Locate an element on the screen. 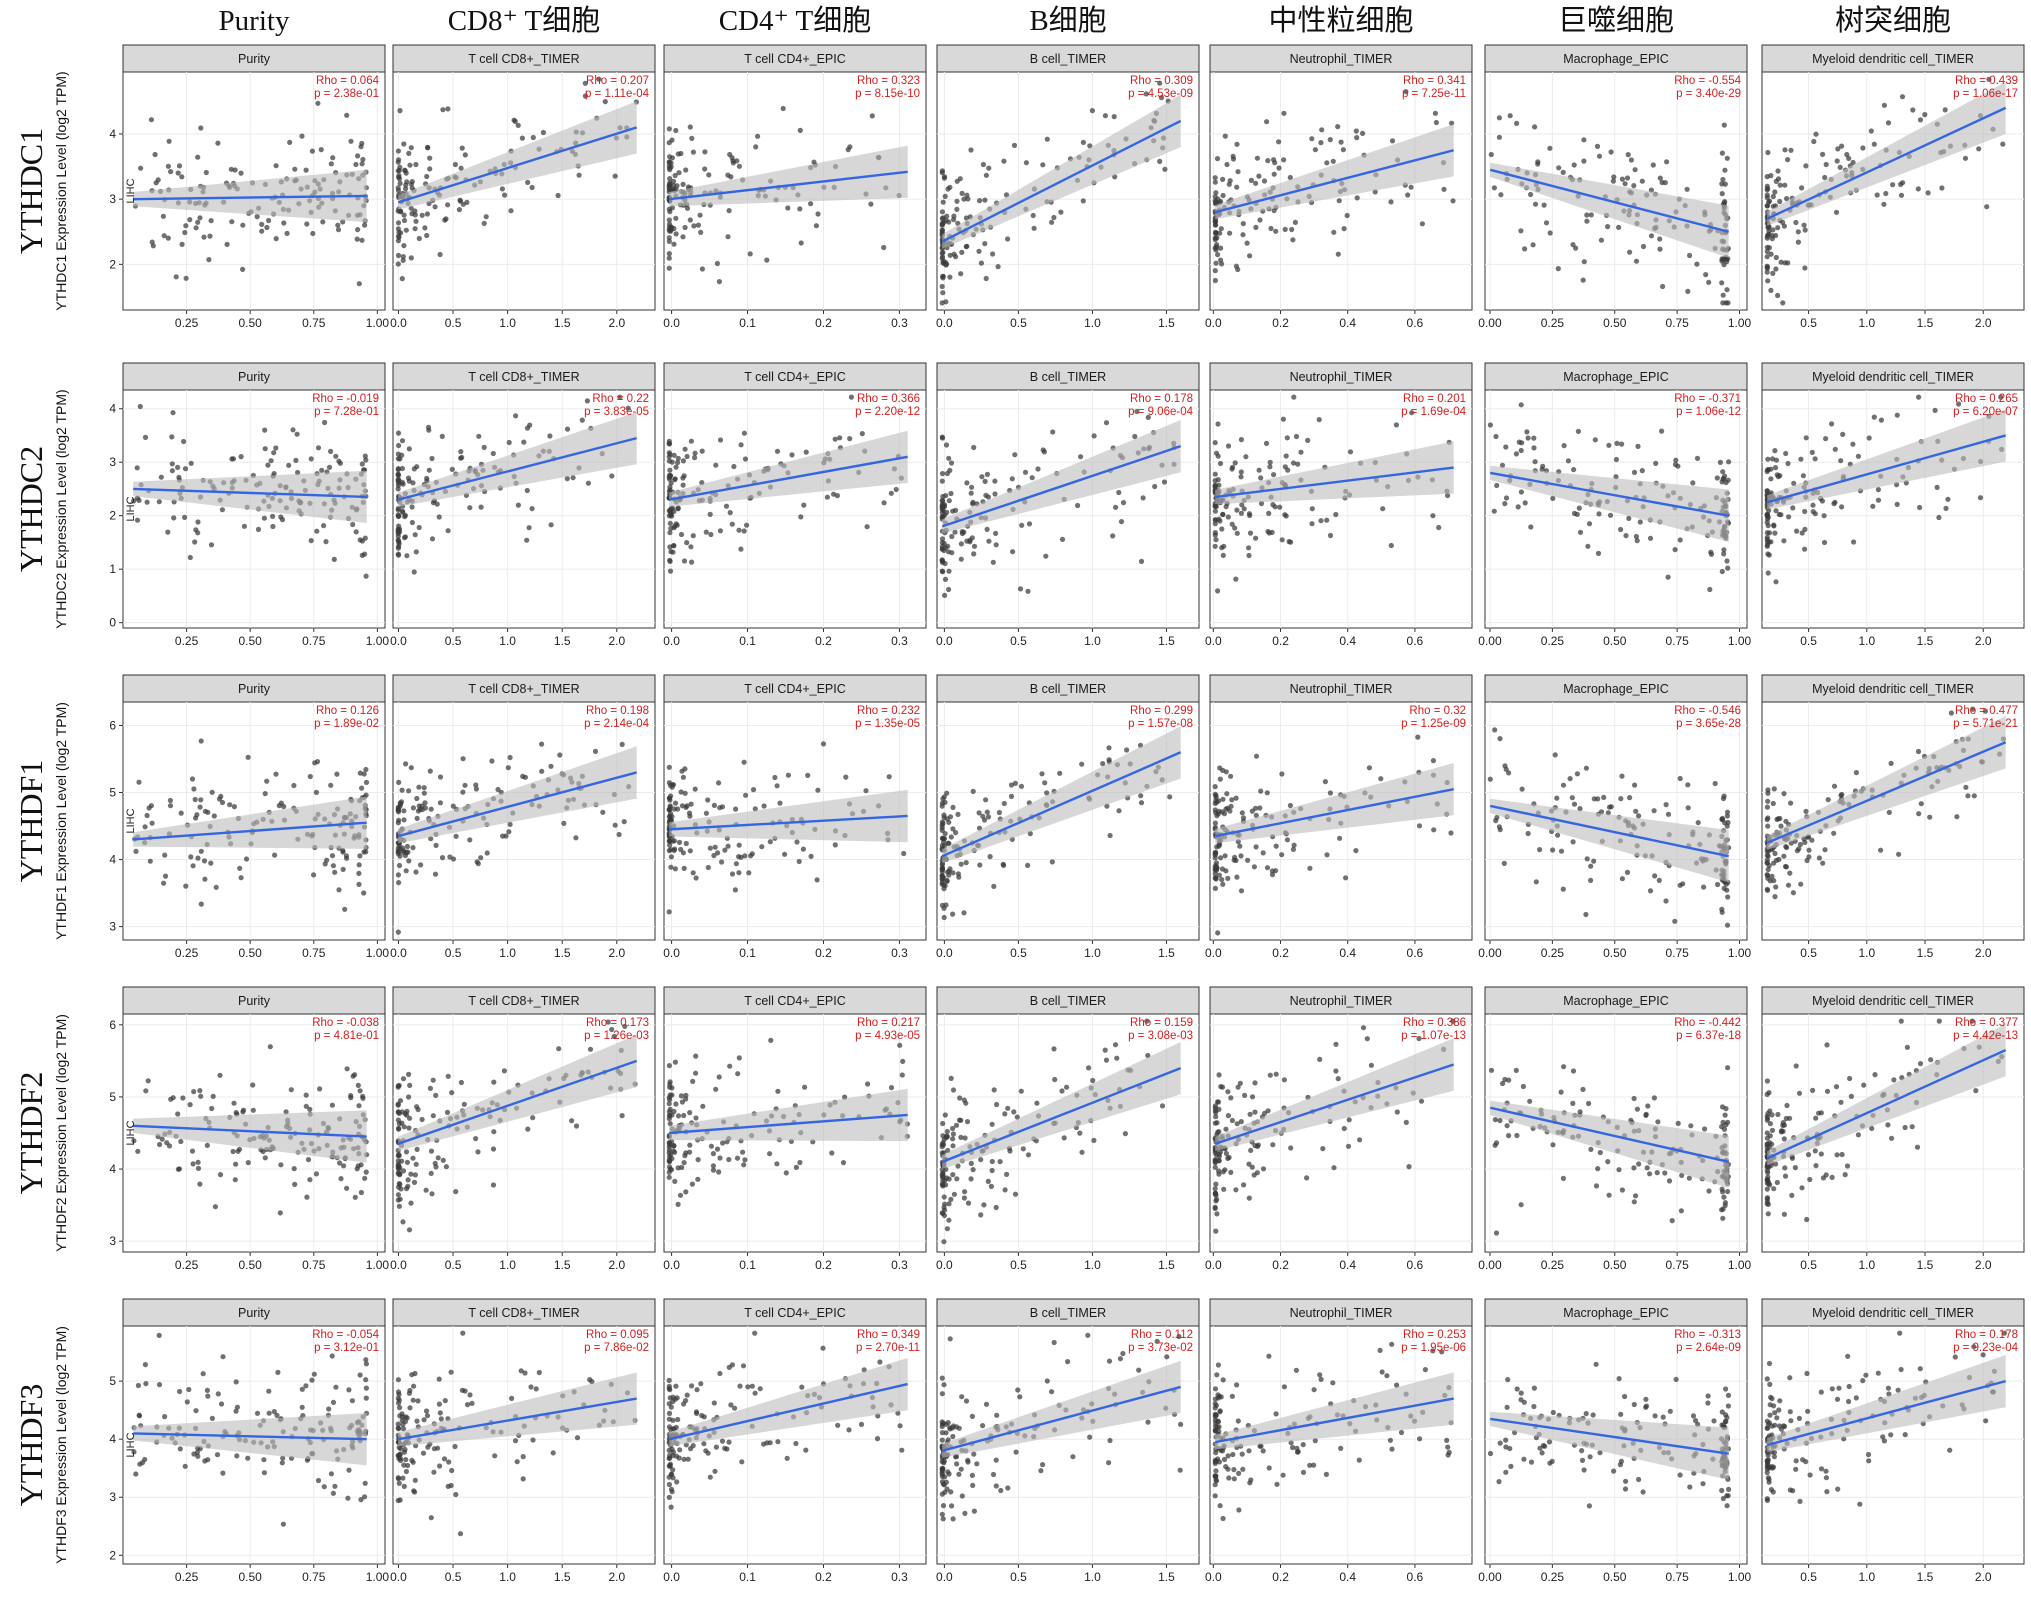  panel-title: Neutrophil_TIMER is located at coordinates (1341, 59).